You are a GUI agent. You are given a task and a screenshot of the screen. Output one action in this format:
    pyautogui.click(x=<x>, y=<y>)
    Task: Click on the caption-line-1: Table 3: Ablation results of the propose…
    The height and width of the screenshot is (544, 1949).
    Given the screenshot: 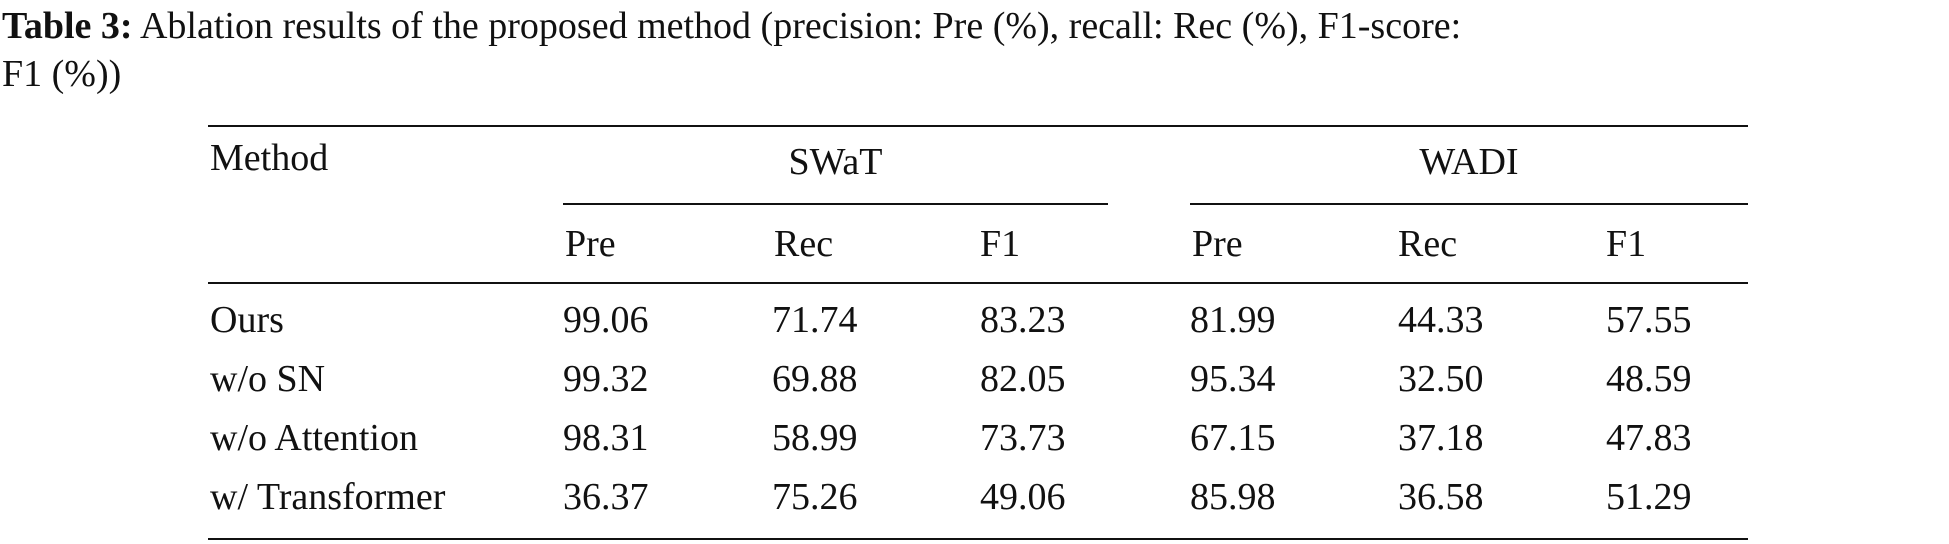 What is the action you would take?
    pyautogui.click(x=972, y=26)
    